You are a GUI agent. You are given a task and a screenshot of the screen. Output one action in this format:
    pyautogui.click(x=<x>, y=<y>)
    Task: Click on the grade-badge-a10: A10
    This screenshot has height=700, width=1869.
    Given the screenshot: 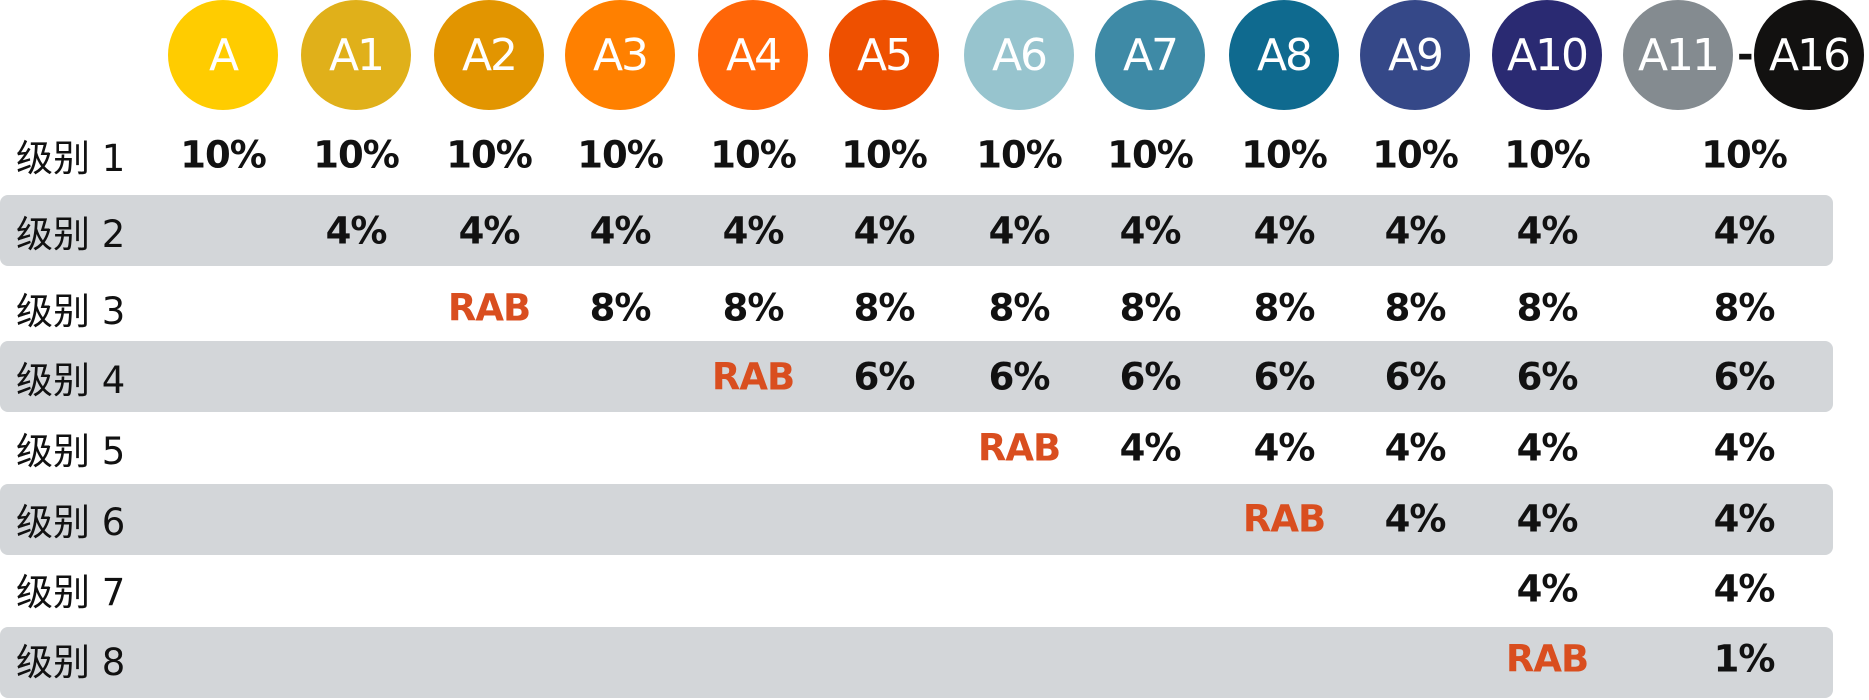 What is the action you would take?
    pyautogui.click(x=1547, y=55)
    